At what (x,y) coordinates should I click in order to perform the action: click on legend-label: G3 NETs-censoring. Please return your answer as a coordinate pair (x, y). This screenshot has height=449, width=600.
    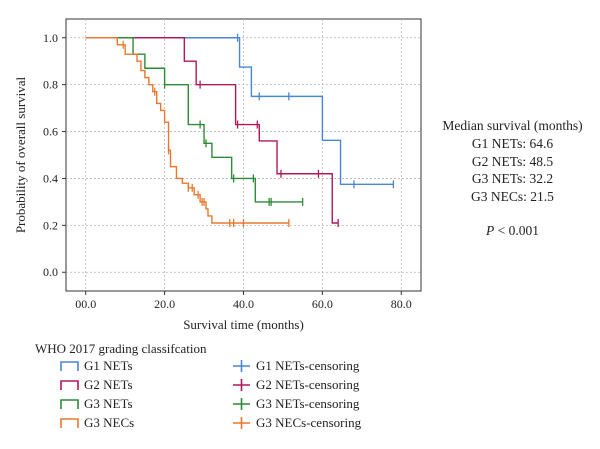
    Looking at the image, I should click on (308, 403).